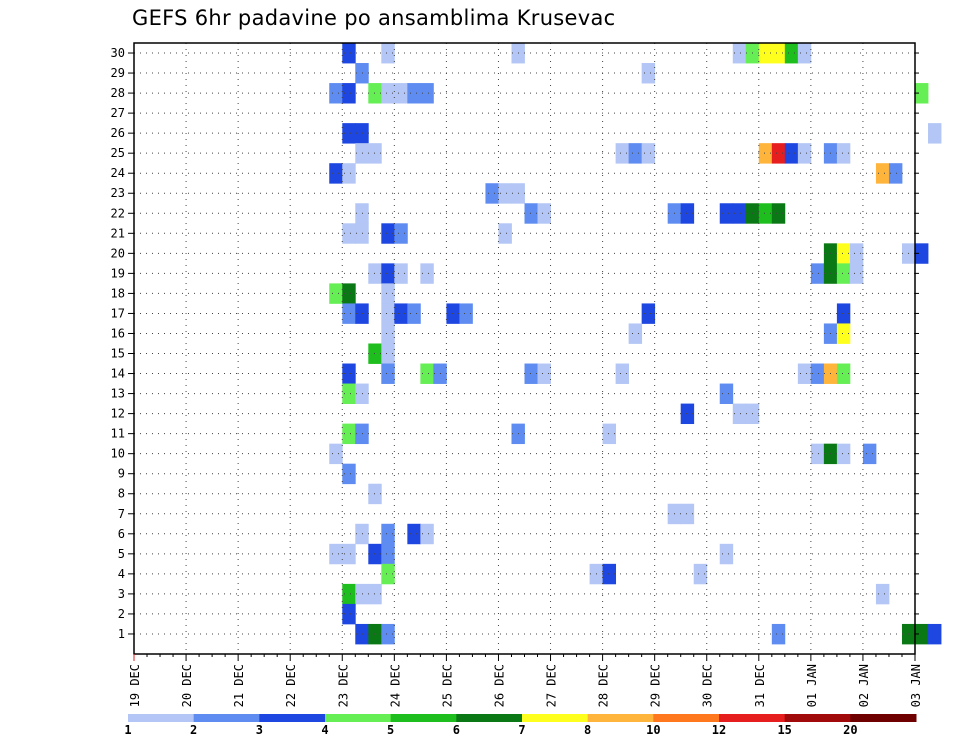  I want to click on legend-label: 5, so click(390, 730).